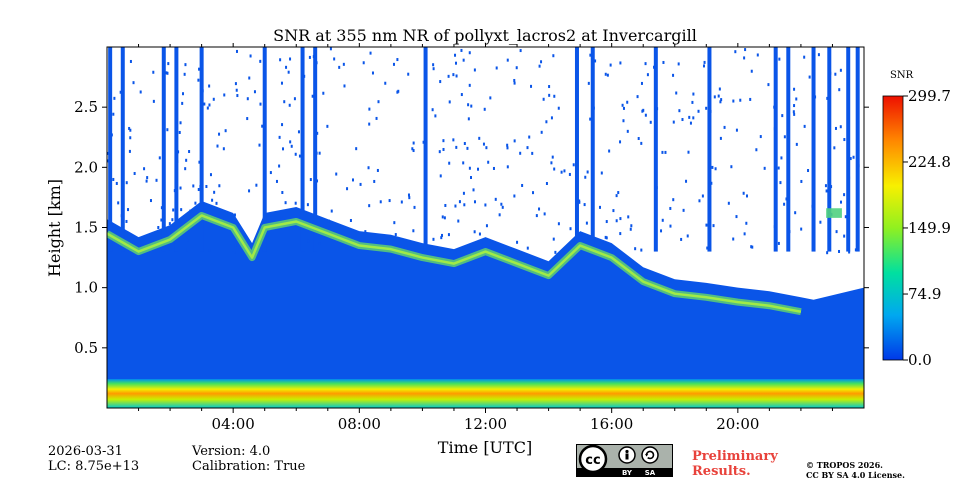 This screenshot has height=480, width=960. What do you see at coordinates (593, 459) in the screenshot?
I see `cc-icon` at bounding box center [593, 459].